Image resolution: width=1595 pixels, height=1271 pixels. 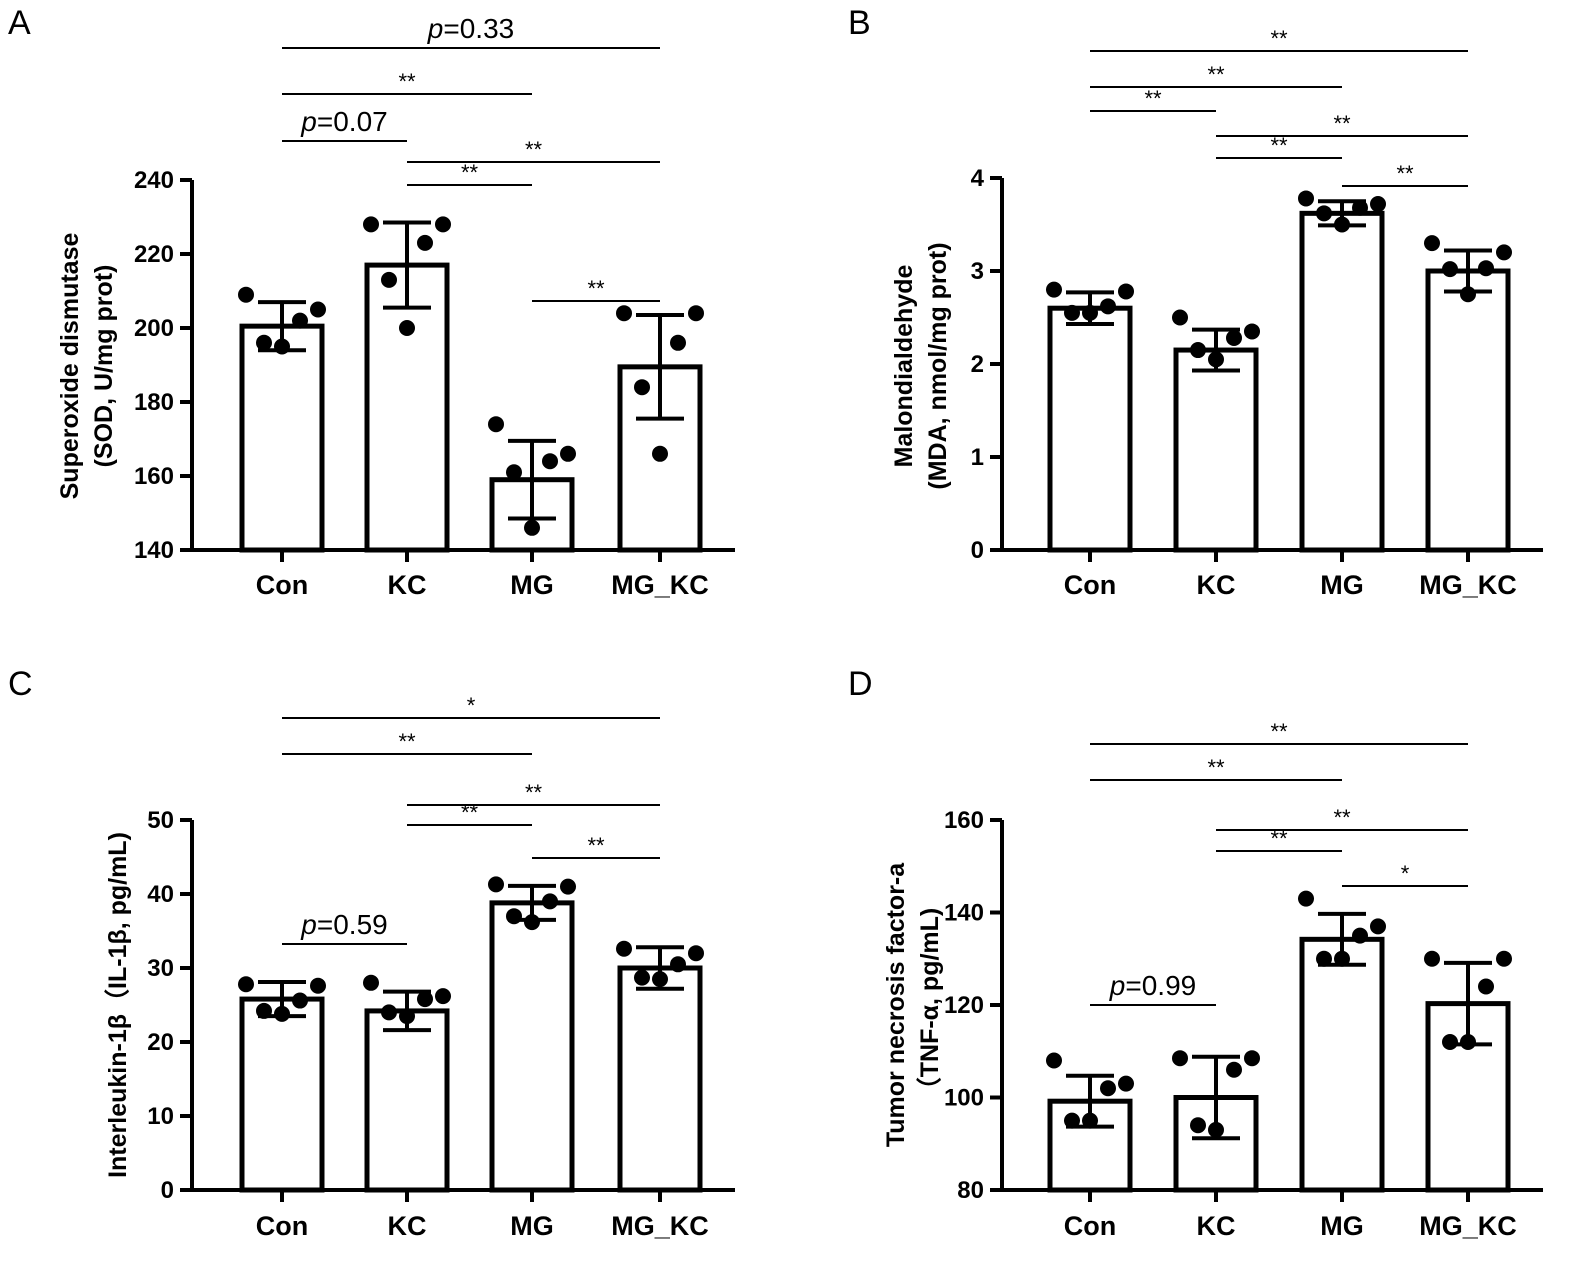 I want to click on p-value-label: p=0.33, so click(x=470, y=28).